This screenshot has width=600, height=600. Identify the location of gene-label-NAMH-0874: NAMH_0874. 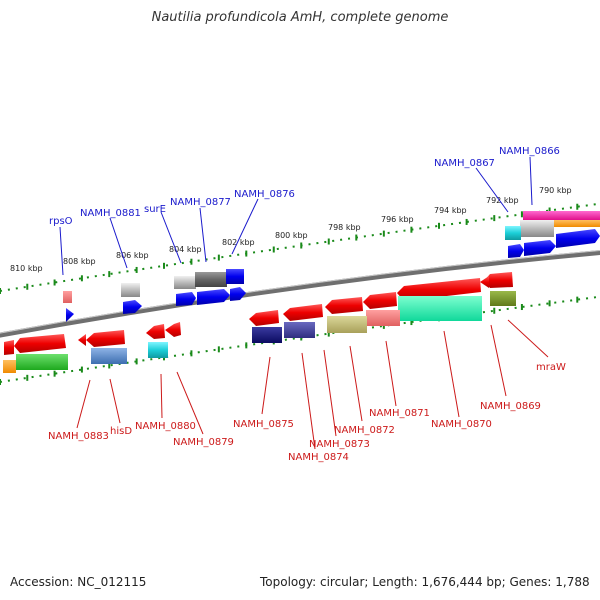
(318, 457).